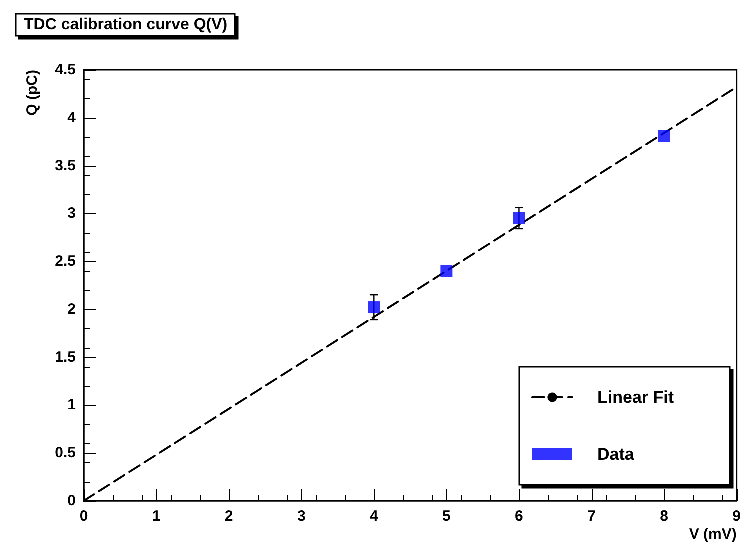  Describe the element at coordinates (301, 516) in the screenshot. I see `x-tick-label: 3` at that location.